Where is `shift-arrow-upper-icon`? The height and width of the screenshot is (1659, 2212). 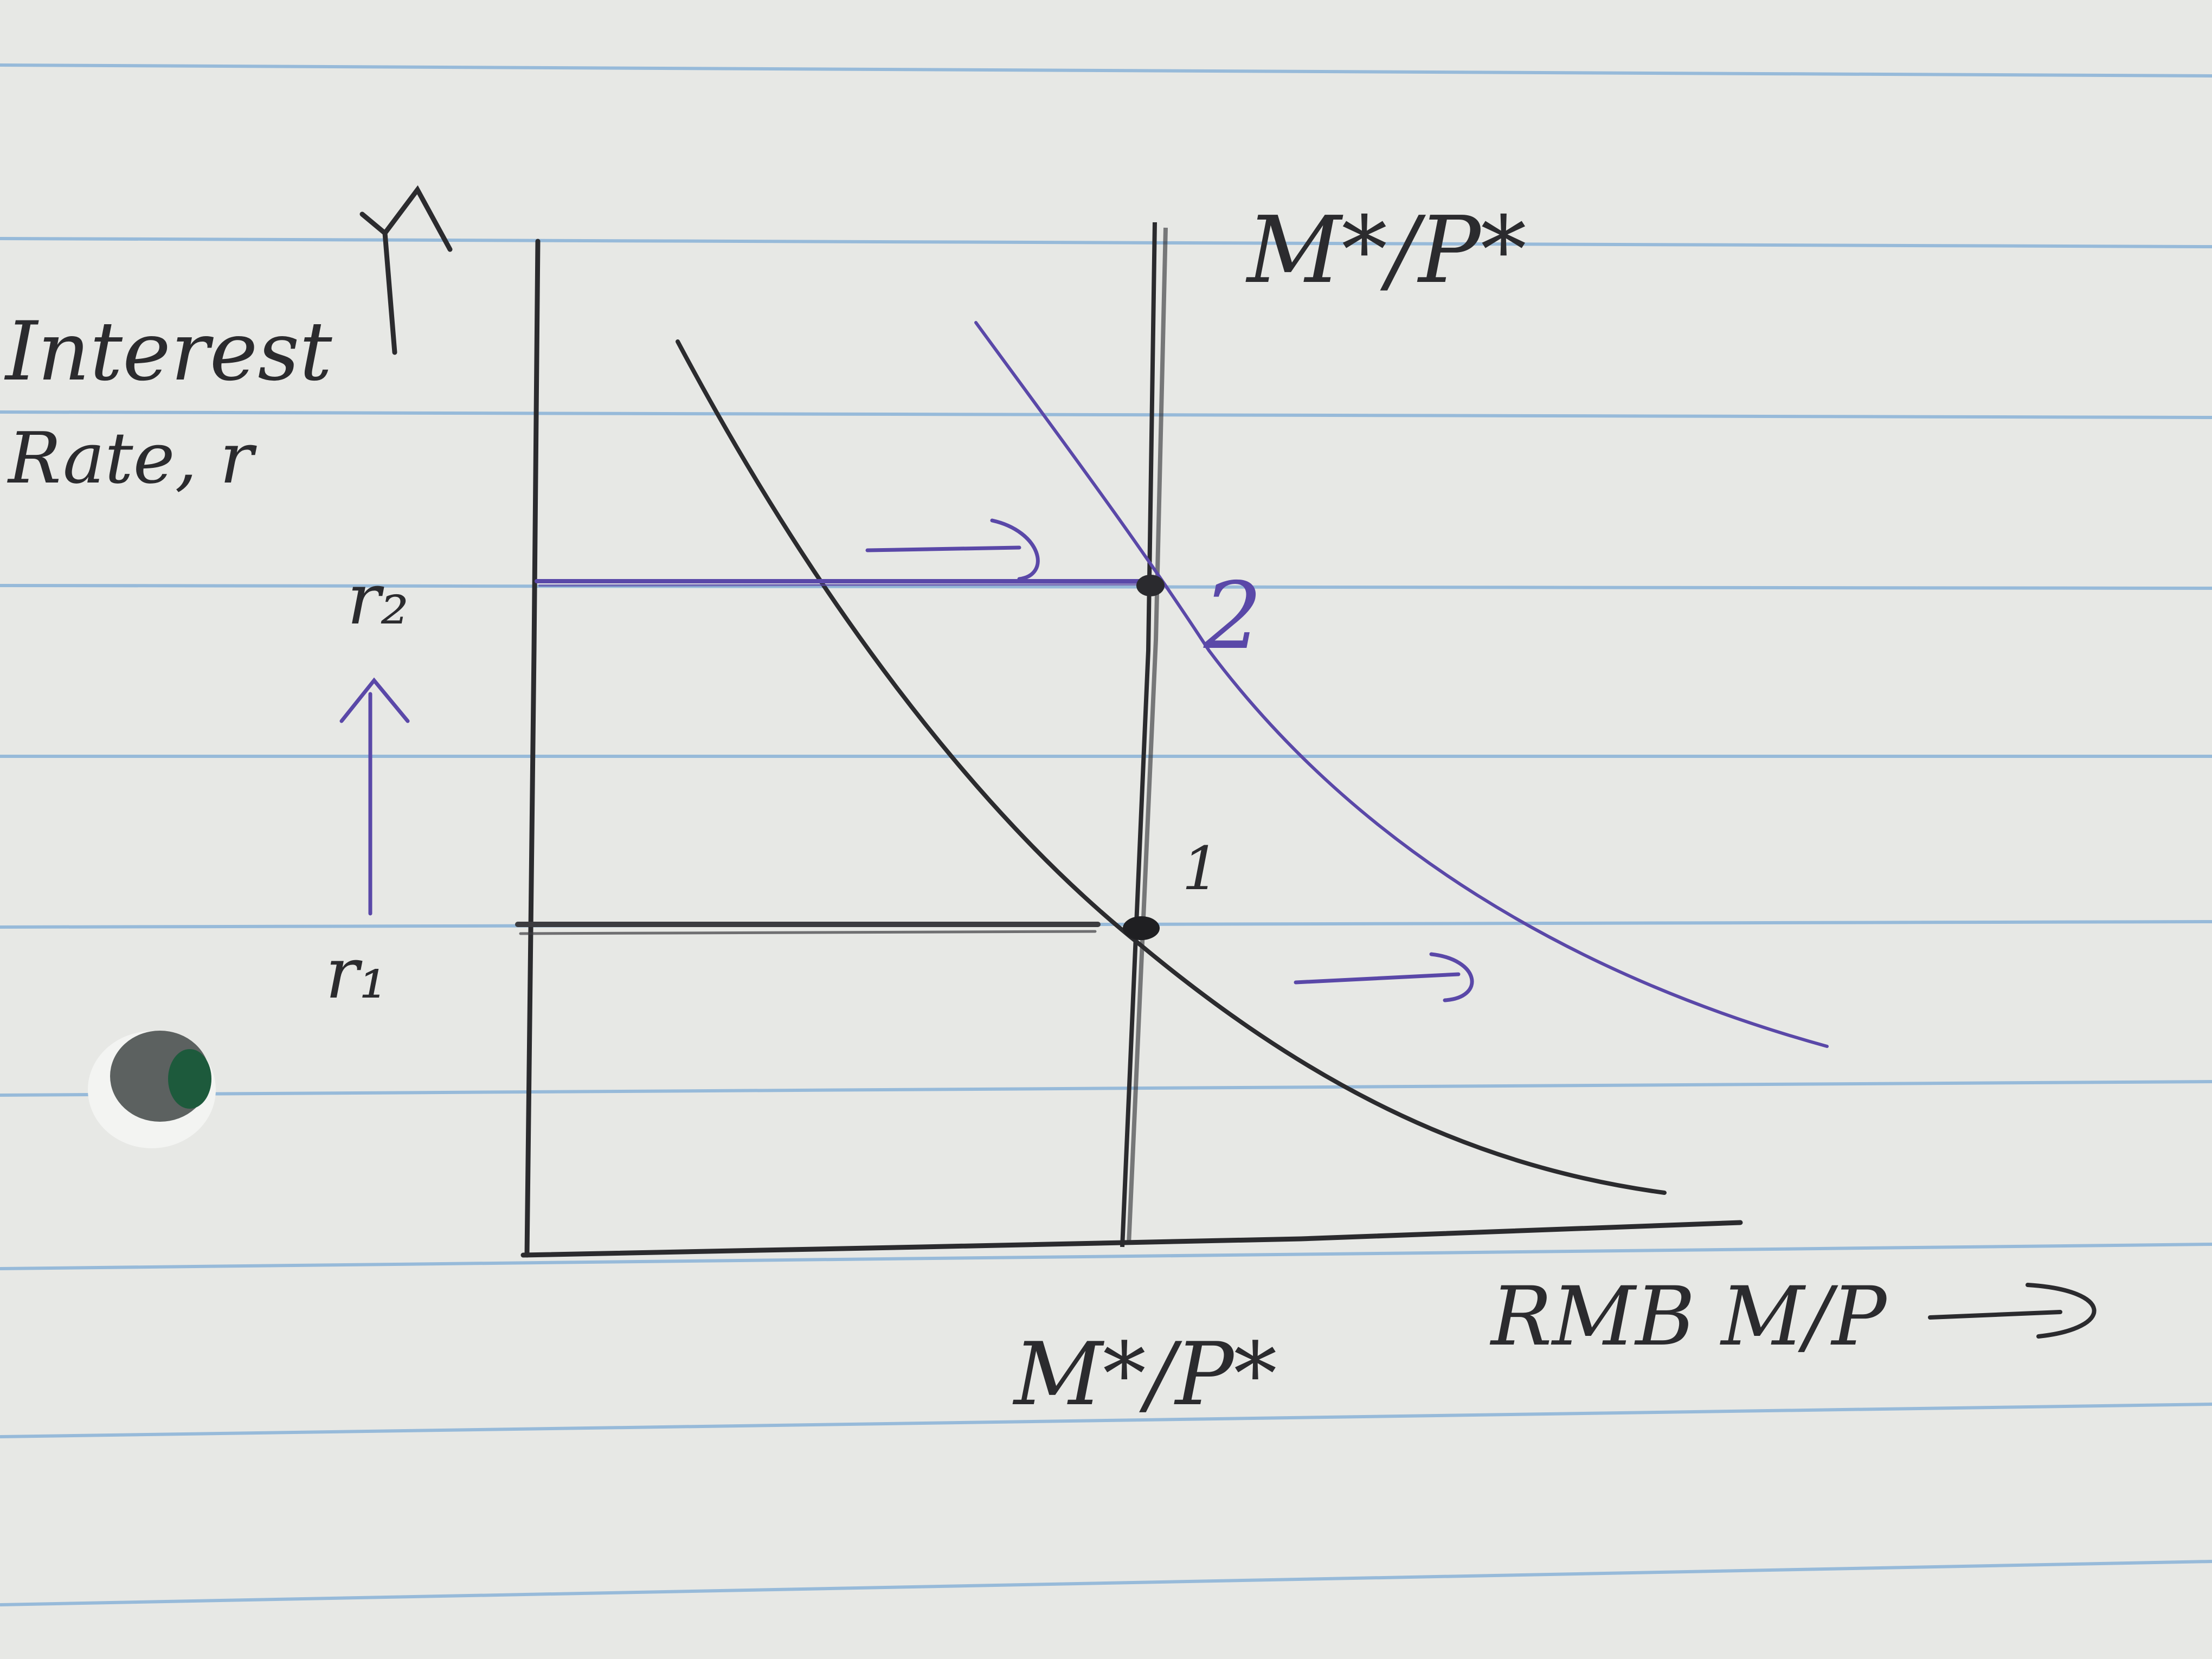 shift-arrow-upper-icon is located at coordinates (952, 549).